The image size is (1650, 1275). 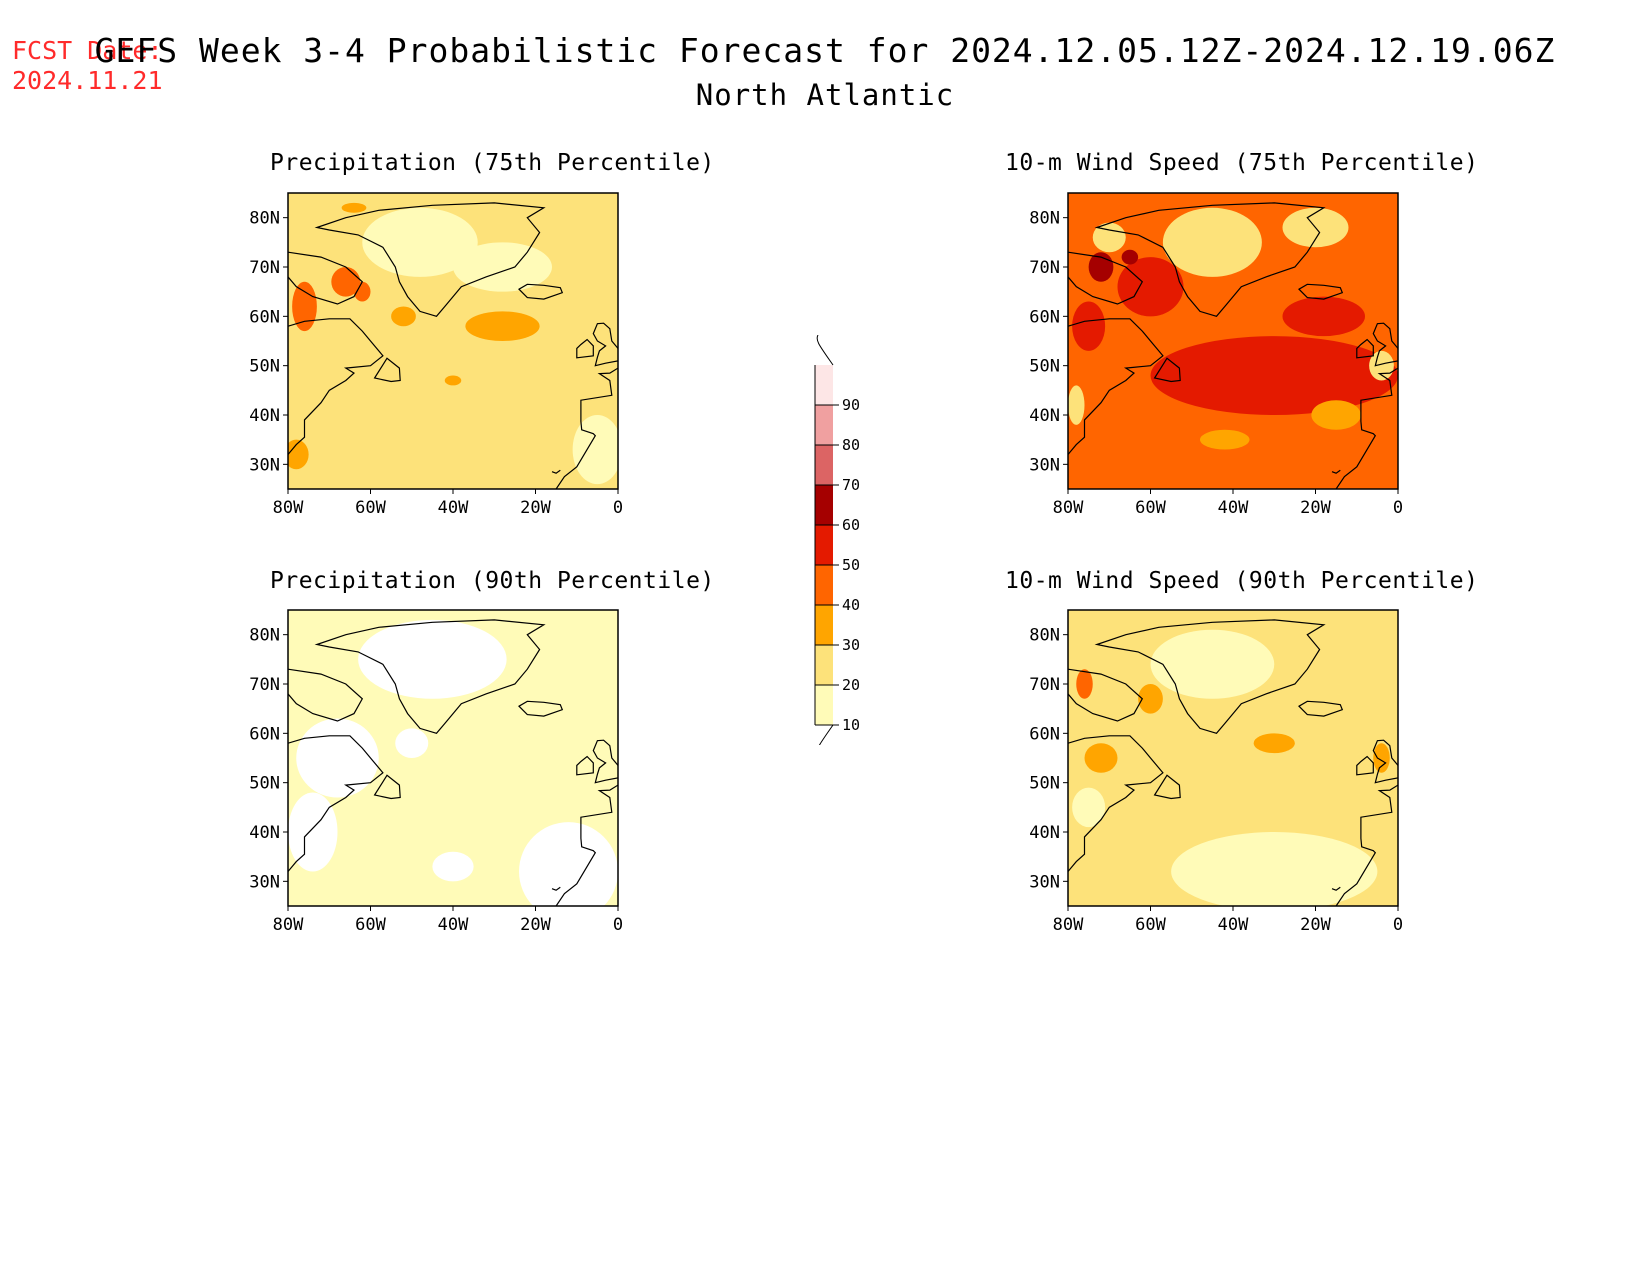 I want to click on map-panel-wind-75: 80N 70N 60N 50N 40N 30N 80W 60W 40W 20W 0, so click(x=1216, y=353).